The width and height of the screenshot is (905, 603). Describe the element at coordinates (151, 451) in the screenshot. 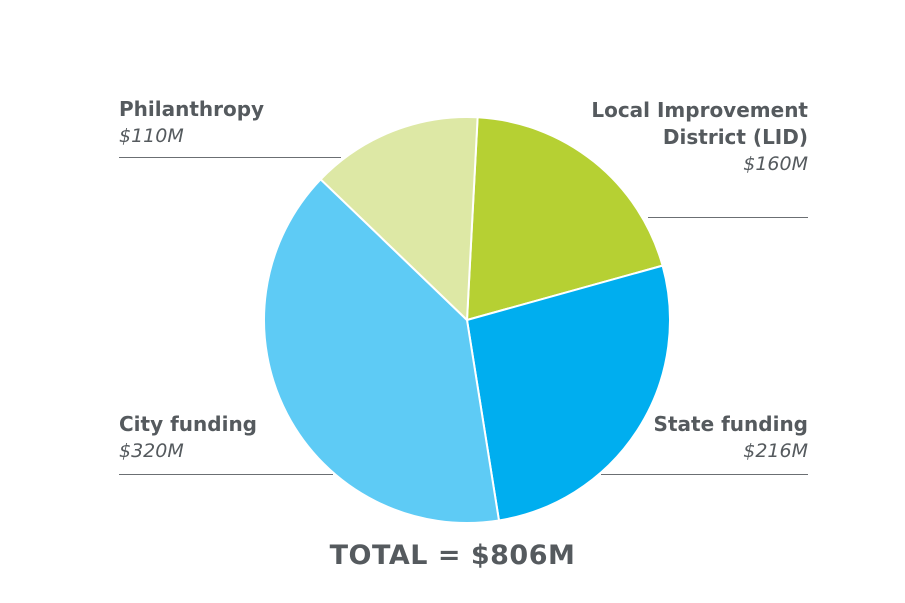

I see `slice-value-city-funding: $320M` at that location.